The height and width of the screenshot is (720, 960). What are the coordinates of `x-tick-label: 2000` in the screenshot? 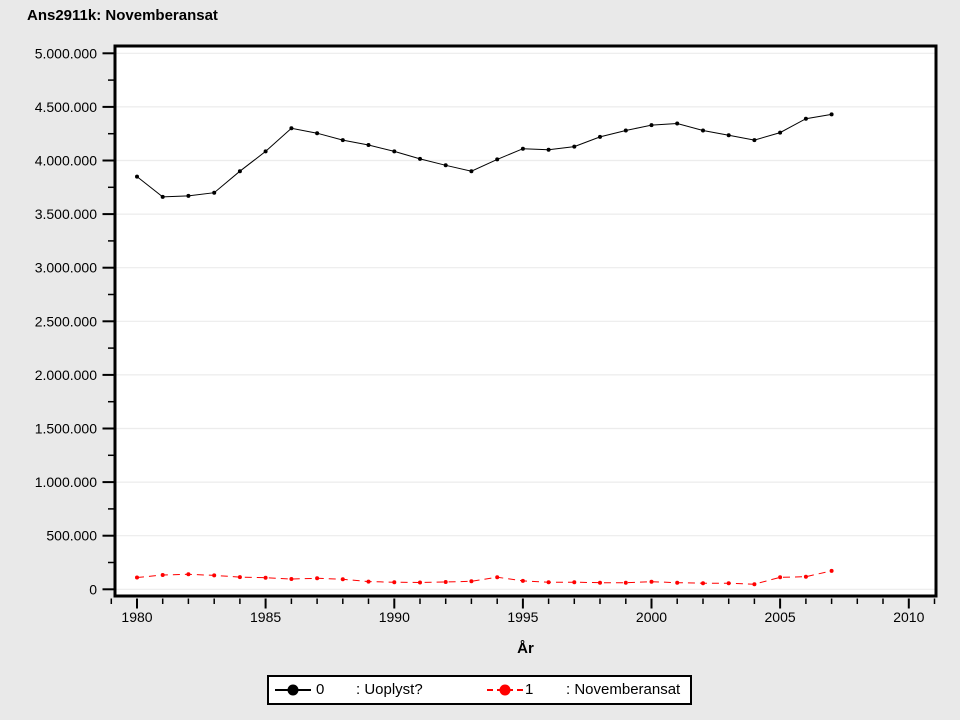 It's located at (651, 617).